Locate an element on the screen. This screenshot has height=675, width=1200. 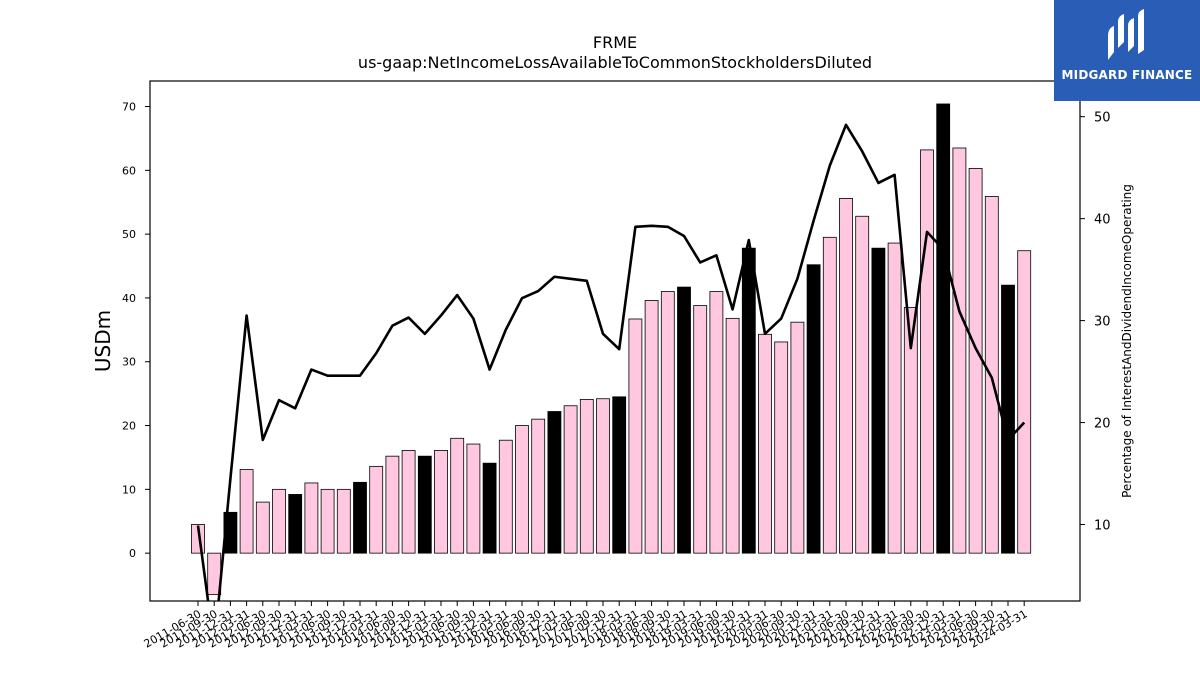
y-tick-label: 60 is located at coordinates (129, 170).